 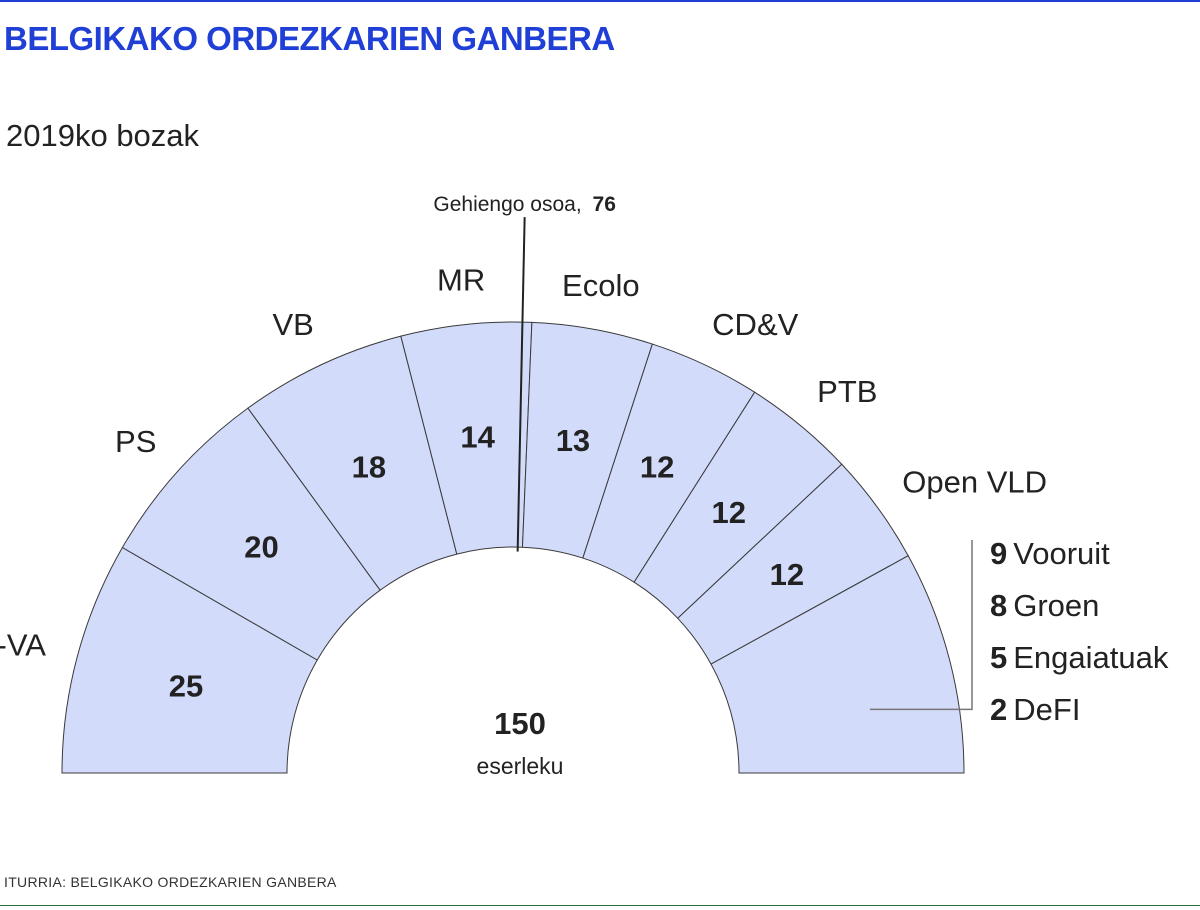 I want to click on source-note: ITURRIA: BELGIKAKO ORDEZKARIEN GANBERA, so click(x=170, y=882).